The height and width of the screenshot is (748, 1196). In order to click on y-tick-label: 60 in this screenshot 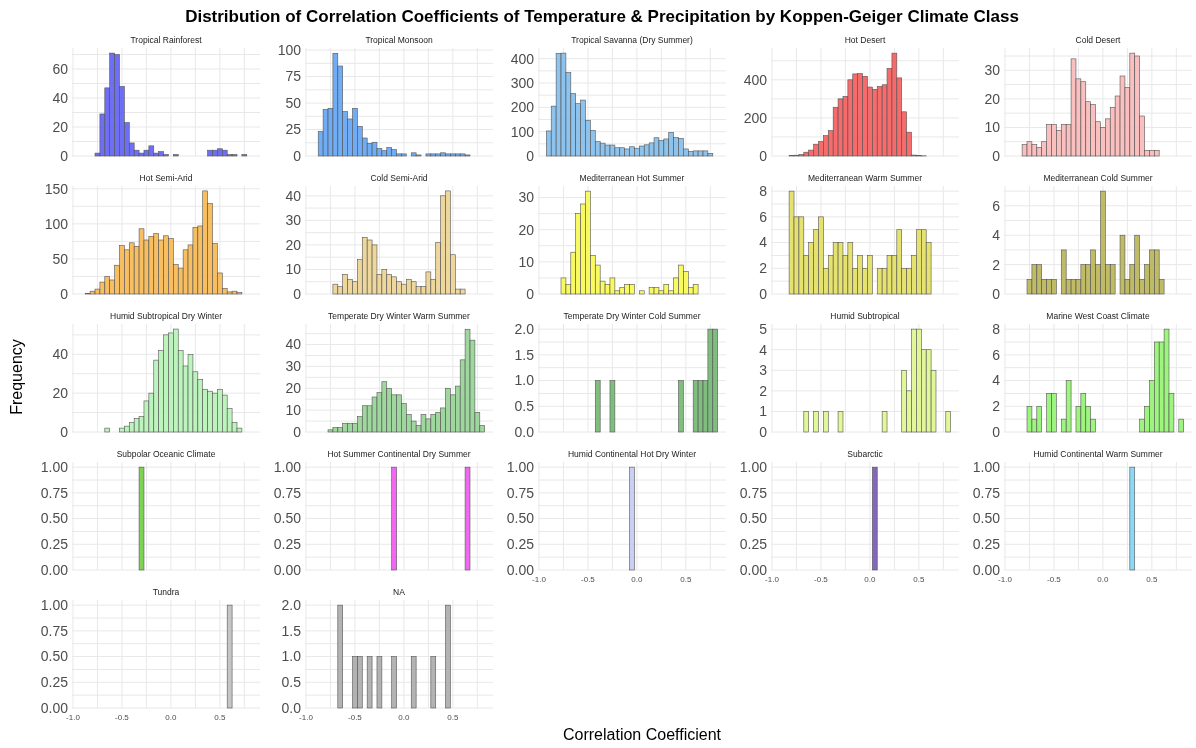, I will do `click(60, 68)`.